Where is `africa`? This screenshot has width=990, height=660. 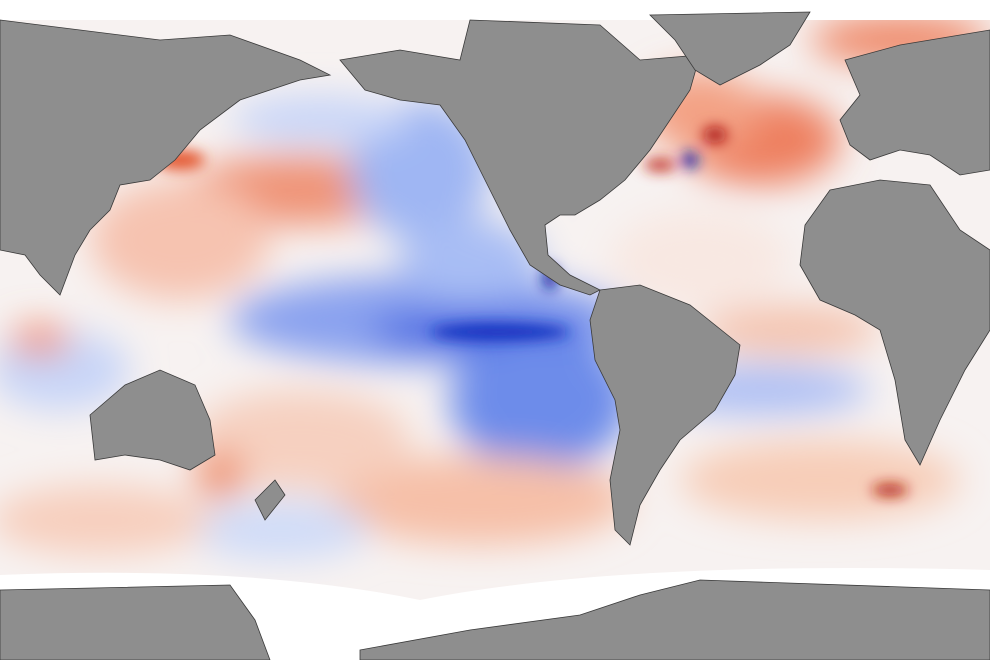 africa is located at coordinates (894, 322).